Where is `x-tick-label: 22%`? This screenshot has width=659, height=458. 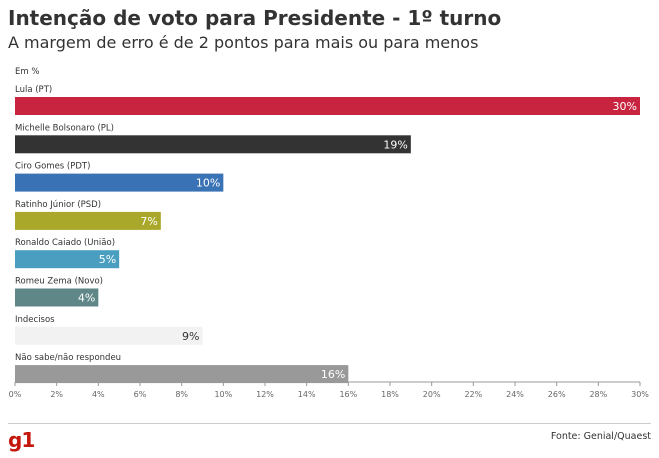
x-tick-label: 22% is located at coordinates (473, 394).